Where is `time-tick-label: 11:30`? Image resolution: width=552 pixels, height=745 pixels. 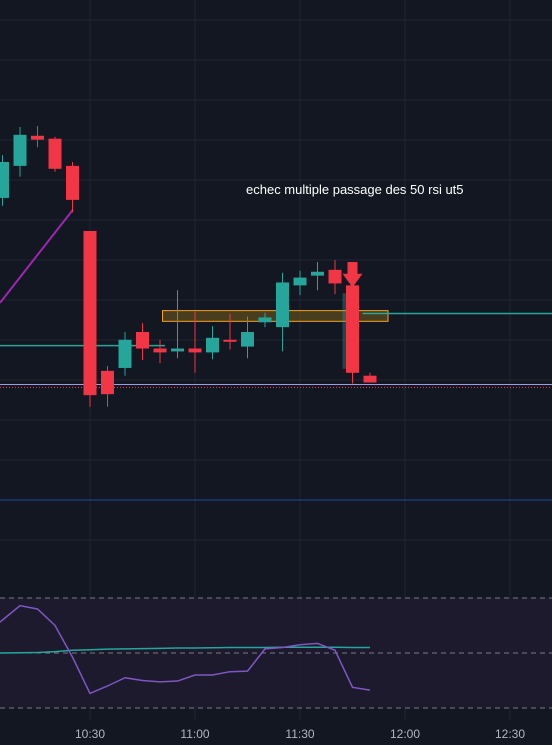
time-tick-label: 11:30 is located at coordinates (299, 734).